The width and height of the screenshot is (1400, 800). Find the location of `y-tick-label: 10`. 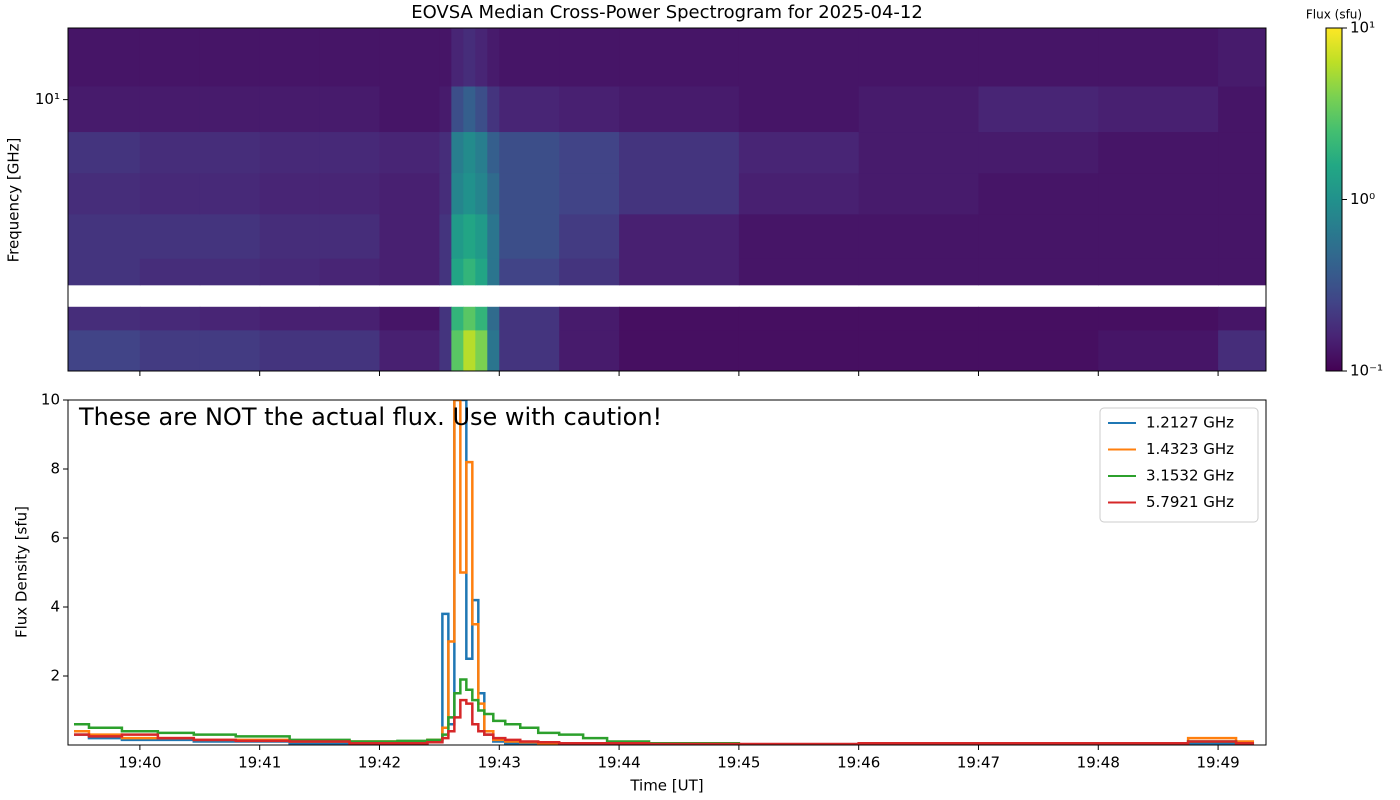

y-tick-label: 10 is located at coordinates (50, 400).